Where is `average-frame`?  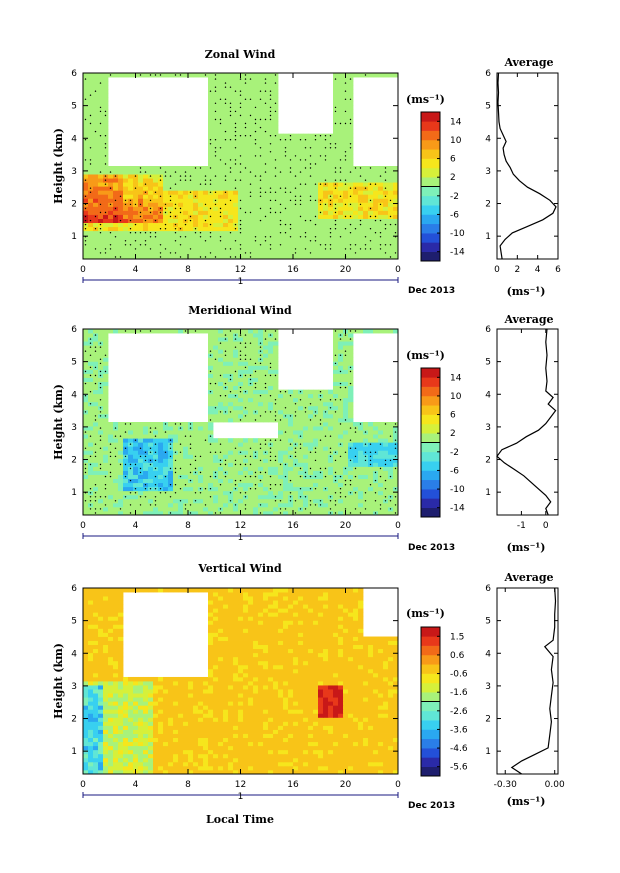 average-frame is located at coordinates (527, 166).